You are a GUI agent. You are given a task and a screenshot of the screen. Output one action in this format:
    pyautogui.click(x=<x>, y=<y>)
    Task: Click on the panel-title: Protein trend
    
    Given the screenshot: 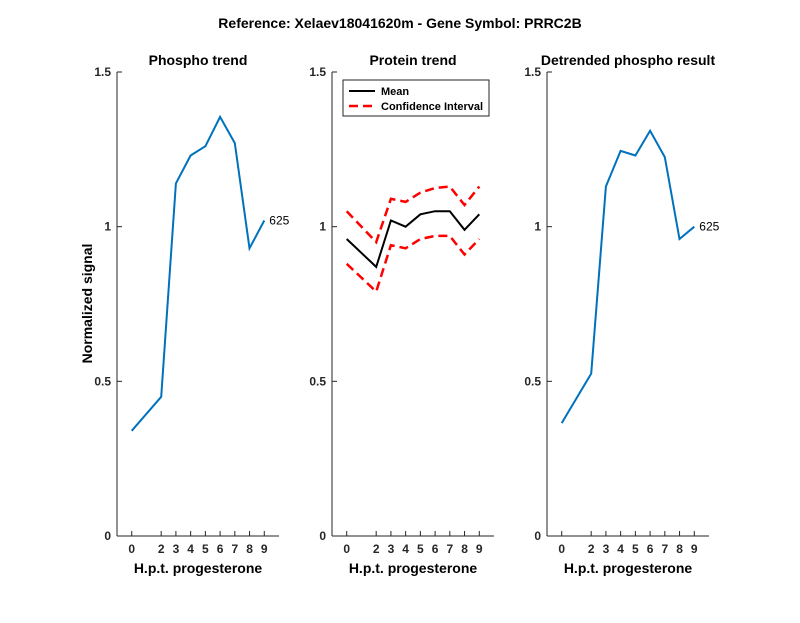 What is the action you would take?
    pyautogui.click(x=412, y=60)
    